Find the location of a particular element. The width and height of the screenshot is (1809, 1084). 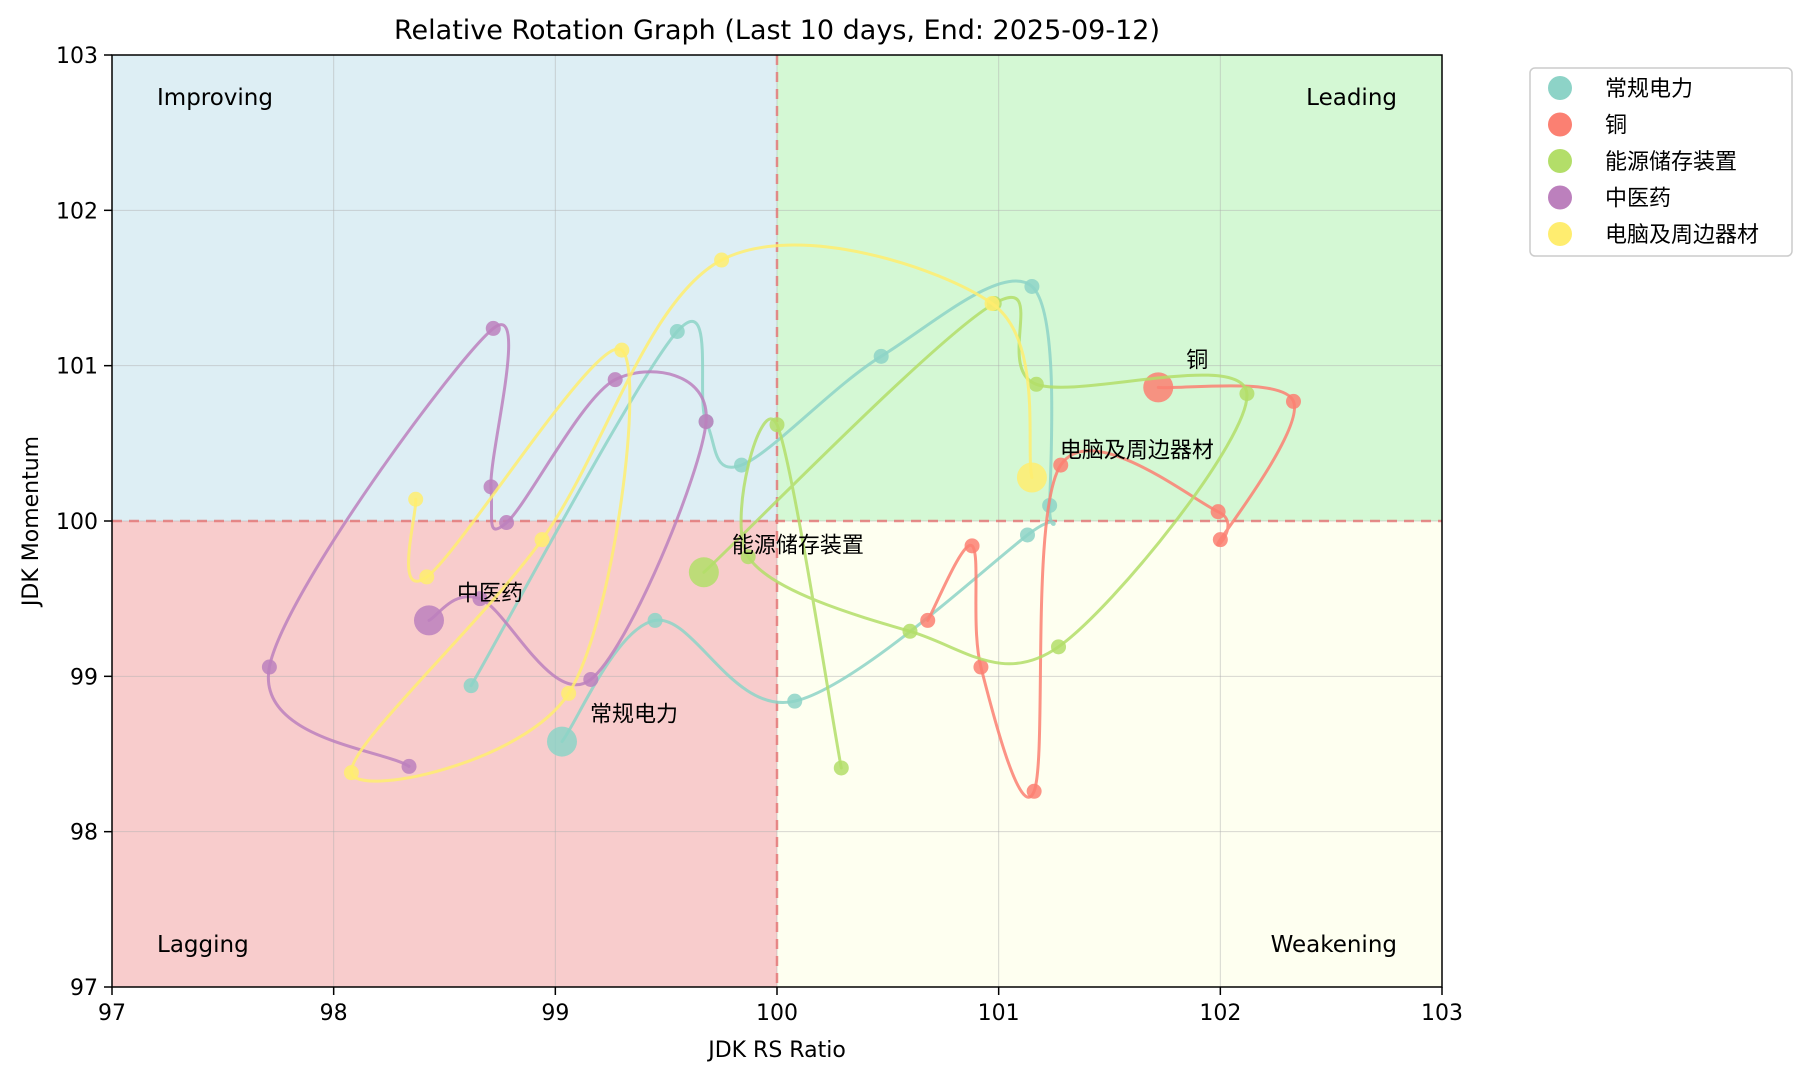

x-tick-label: 99 is located at coordinates (555, 1013).